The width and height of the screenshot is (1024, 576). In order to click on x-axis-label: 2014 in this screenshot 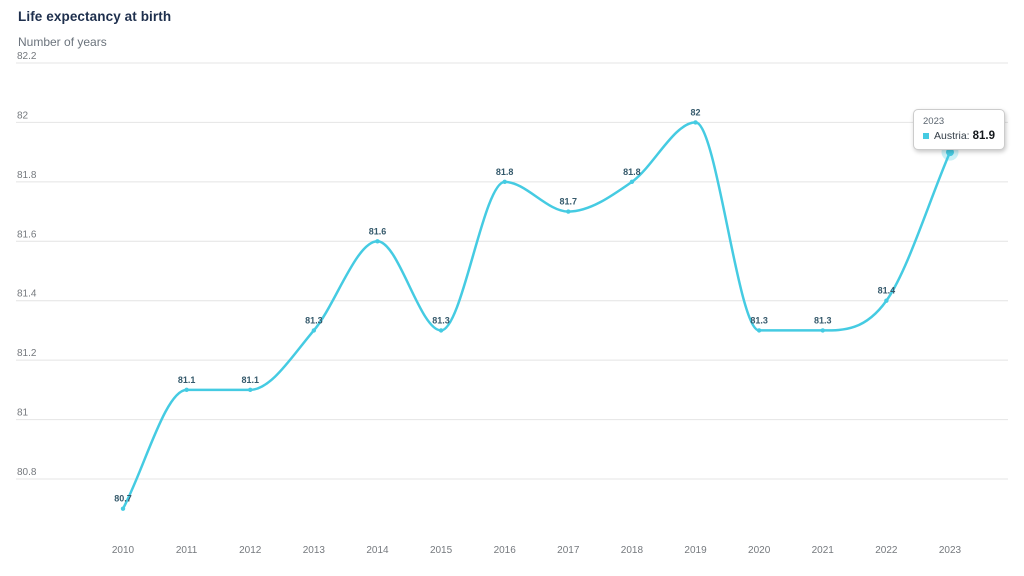, I will do `click(377, 550)`.